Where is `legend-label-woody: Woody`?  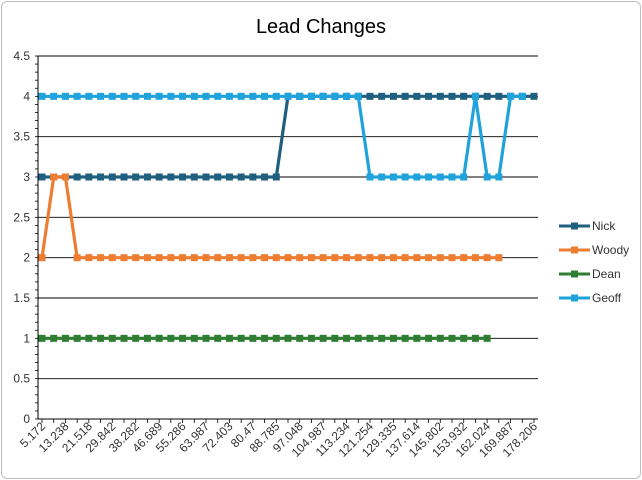 legend-label-woody: Woody is located at coordinates (610, 250).